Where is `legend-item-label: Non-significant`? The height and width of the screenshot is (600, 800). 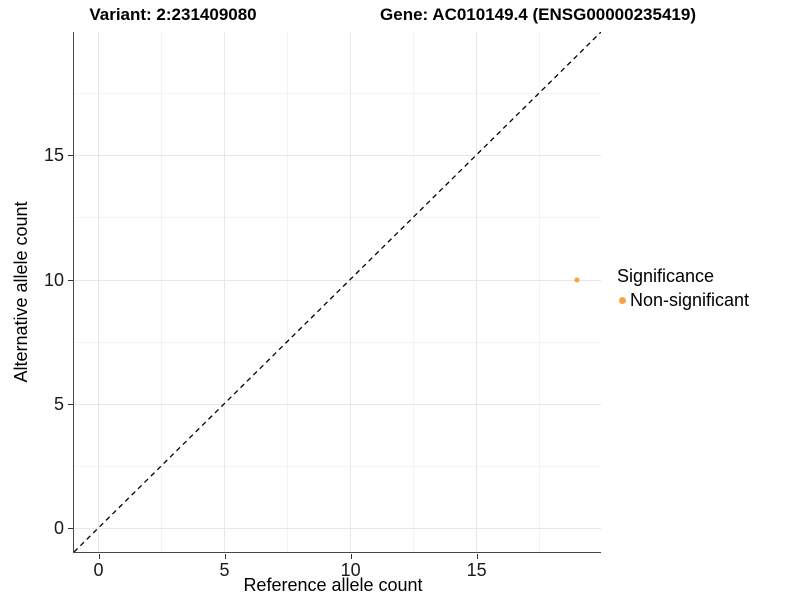 legend-item-label: Non-significant is located at coordinates (690, 300).